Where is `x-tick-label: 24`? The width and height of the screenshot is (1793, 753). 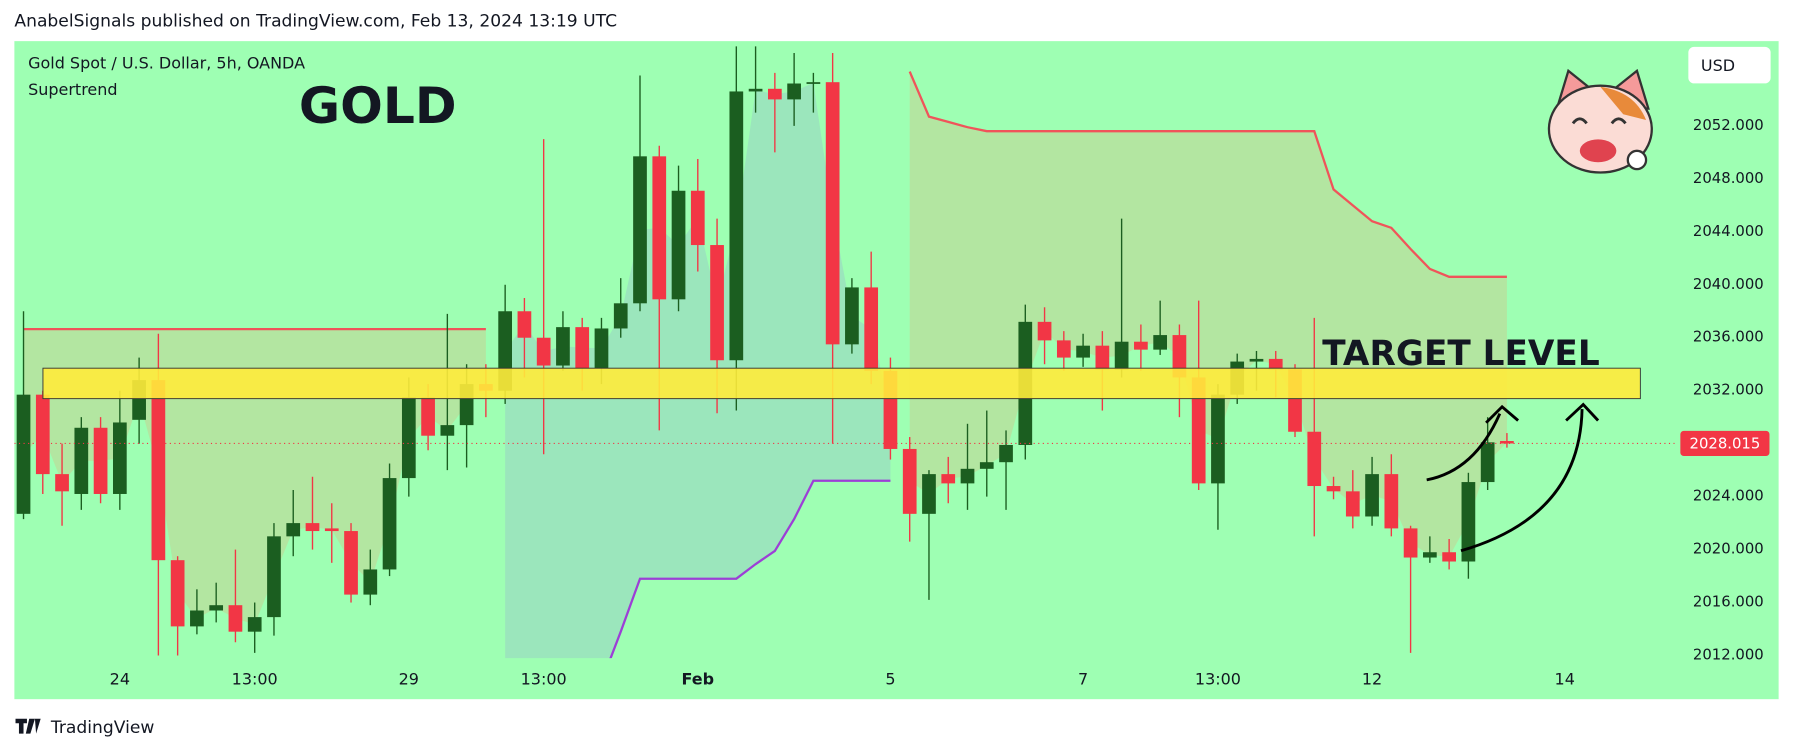 x-tick-label: 24 is located at coordinates (120, 678).